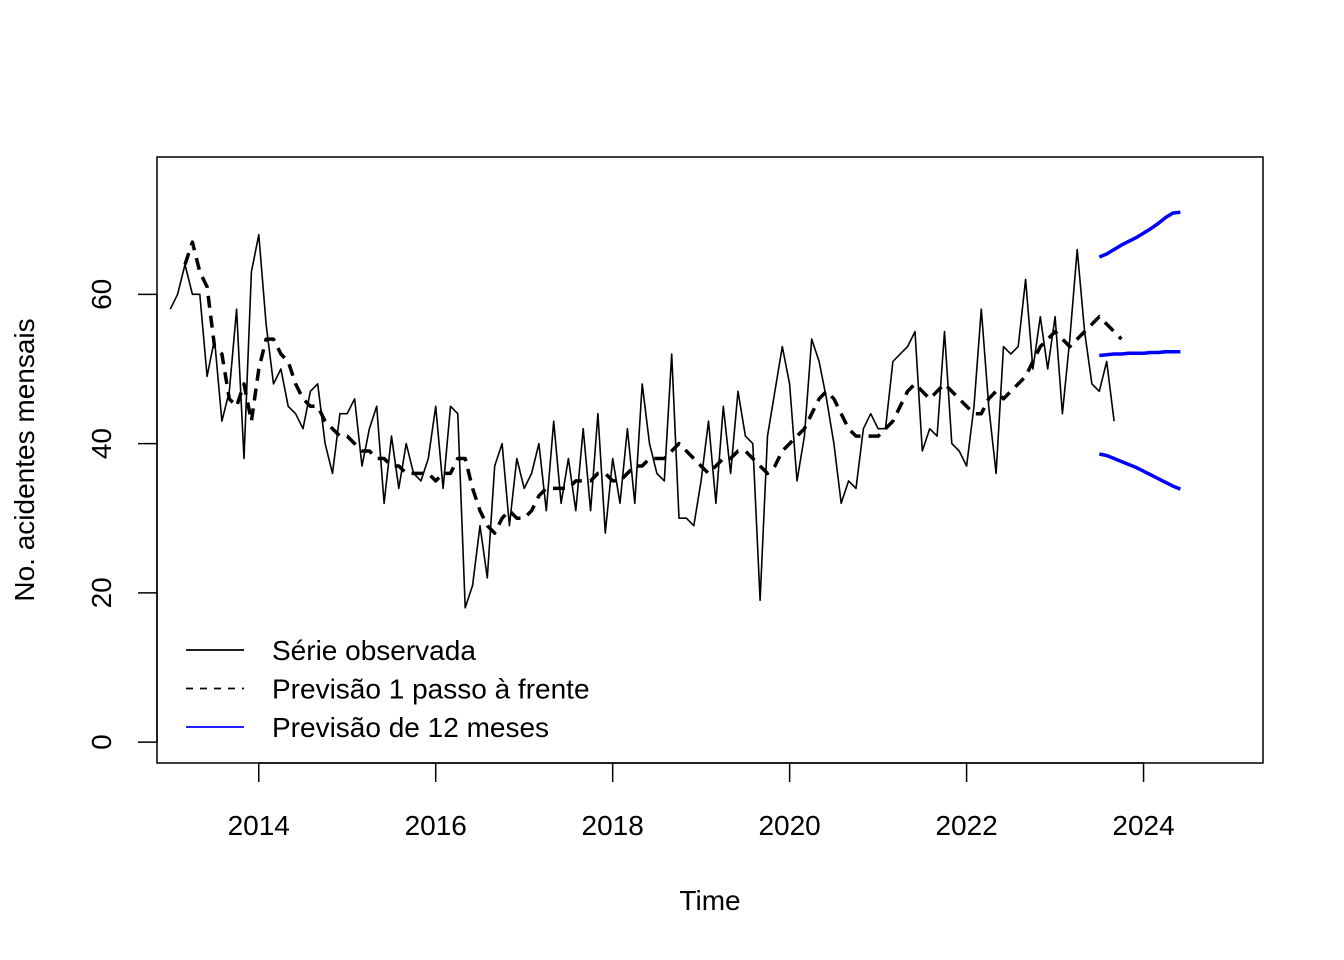 The image size is (1344, 960). What do you see at coordinates (613, 825) in the screenshot?
I see `x-tick-label: 2018` at bounding box center [613, 825].